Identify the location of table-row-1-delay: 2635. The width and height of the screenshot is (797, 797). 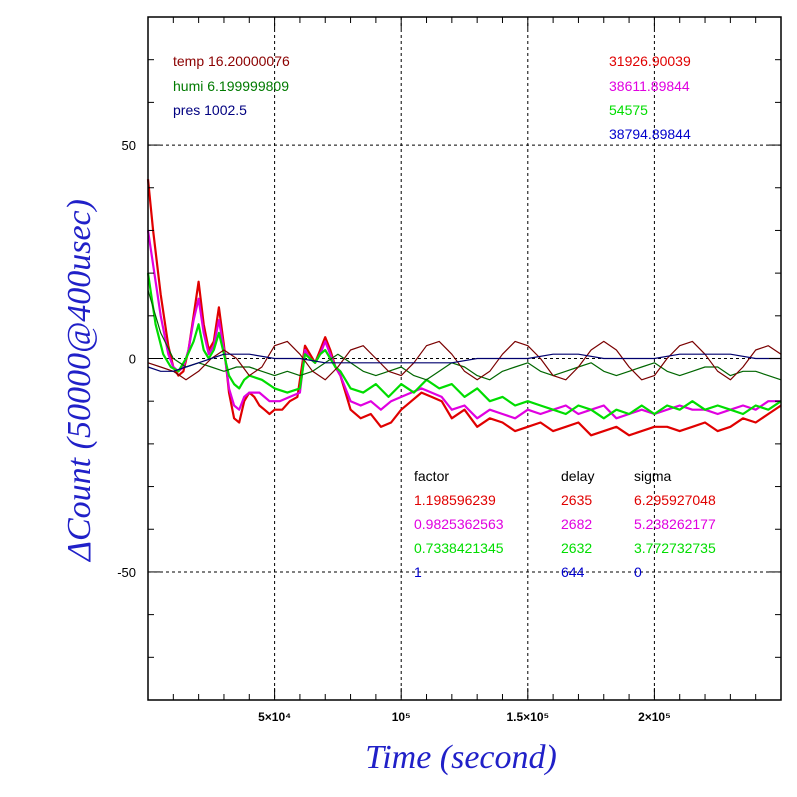
(576, 500).